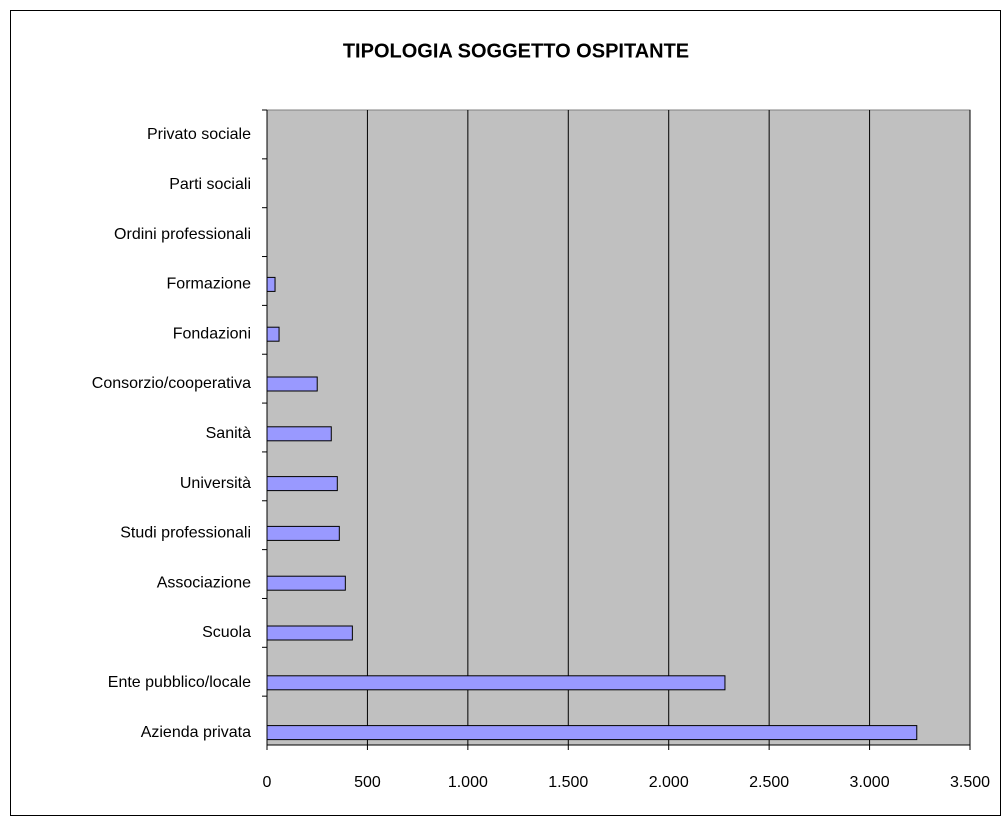 This screenshot has height=817, width=1003. What do you see at coordinates (212, 333) in the screenshot?
I see `y-tick-label: Fondazioni` at bounding box center [212, 333].